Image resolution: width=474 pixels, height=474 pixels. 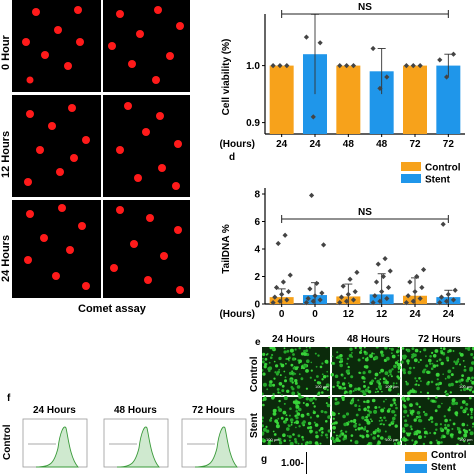 What do you see at coordinates (257, 250) in the screenshot?
I see `y-tick-label: 4` at bounding box center [257, 250].